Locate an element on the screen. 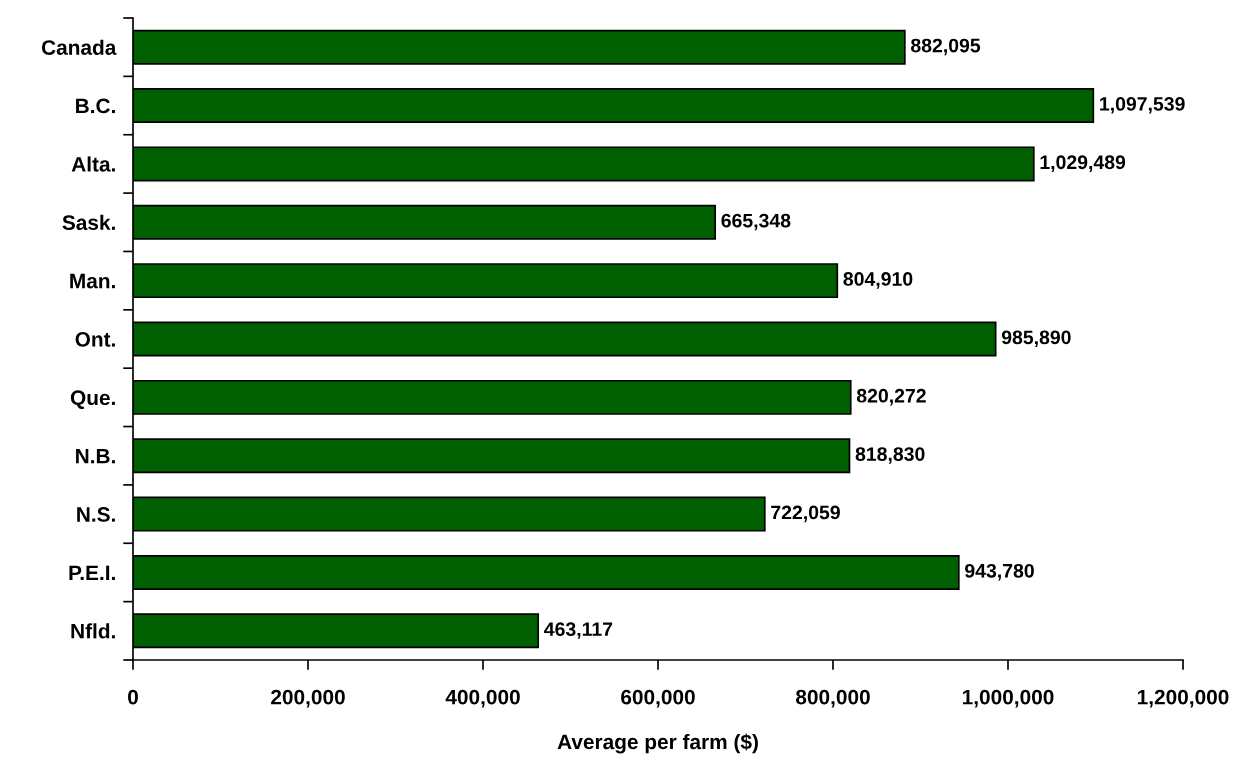 The width and height of the screenshot is (1249, 777). y-tick-label: Alta. is located at coordinates (93, 164).